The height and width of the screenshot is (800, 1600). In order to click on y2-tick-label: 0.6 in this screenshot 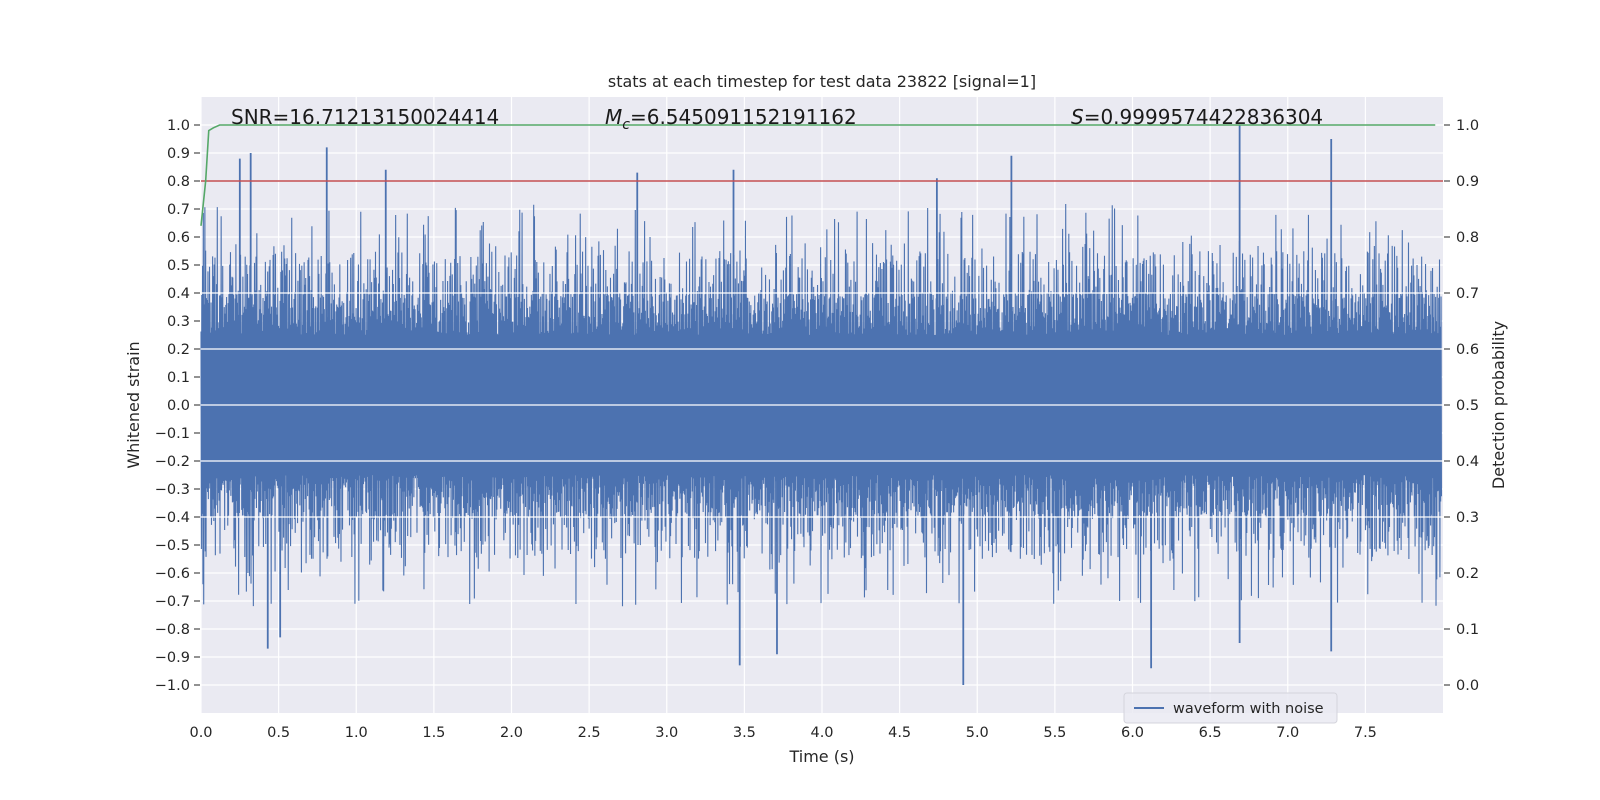, I will do `click(1467, 350)`.